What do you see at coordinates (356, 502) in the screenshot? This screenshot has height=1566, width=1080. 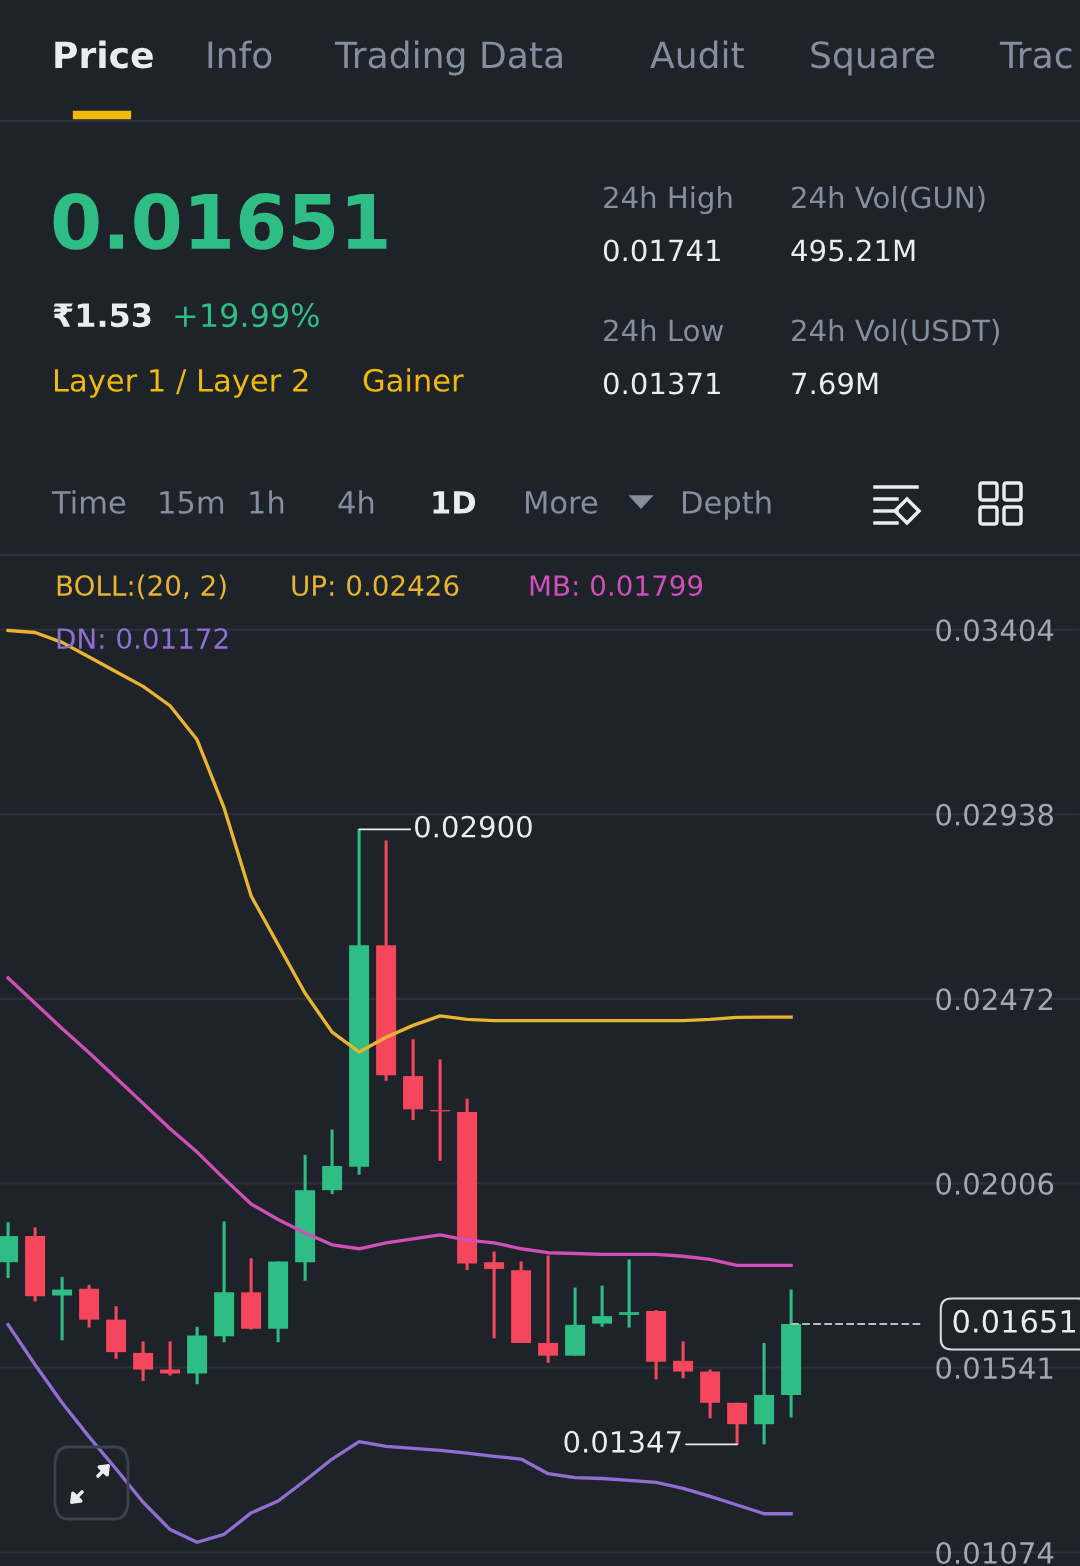 I see `text: 4h` at bounding box center [356, 502].